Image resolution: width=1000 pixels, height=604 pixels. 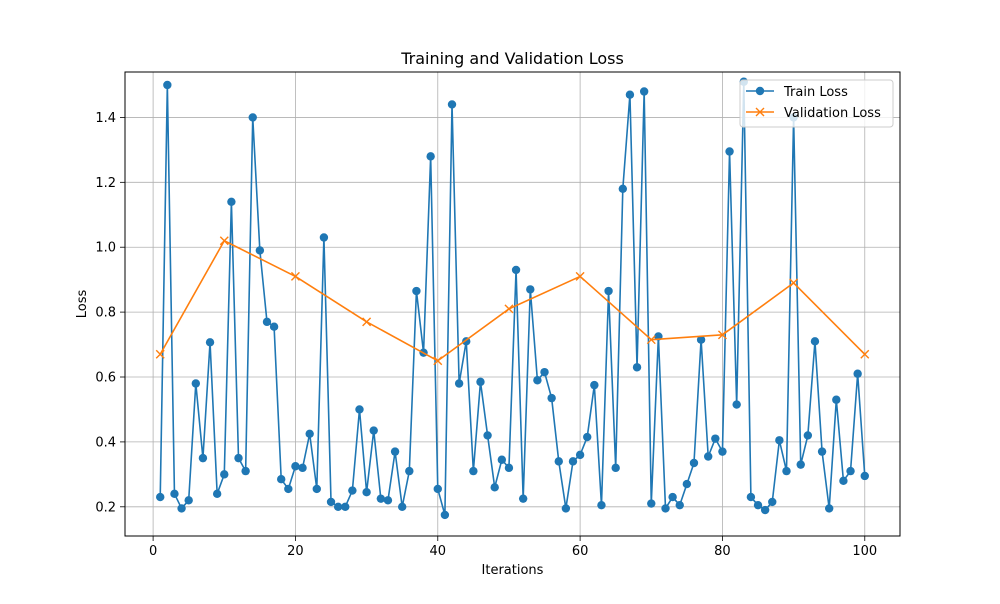 I want to click on y-tick-label: 0.2, so click(x=105, y=507).